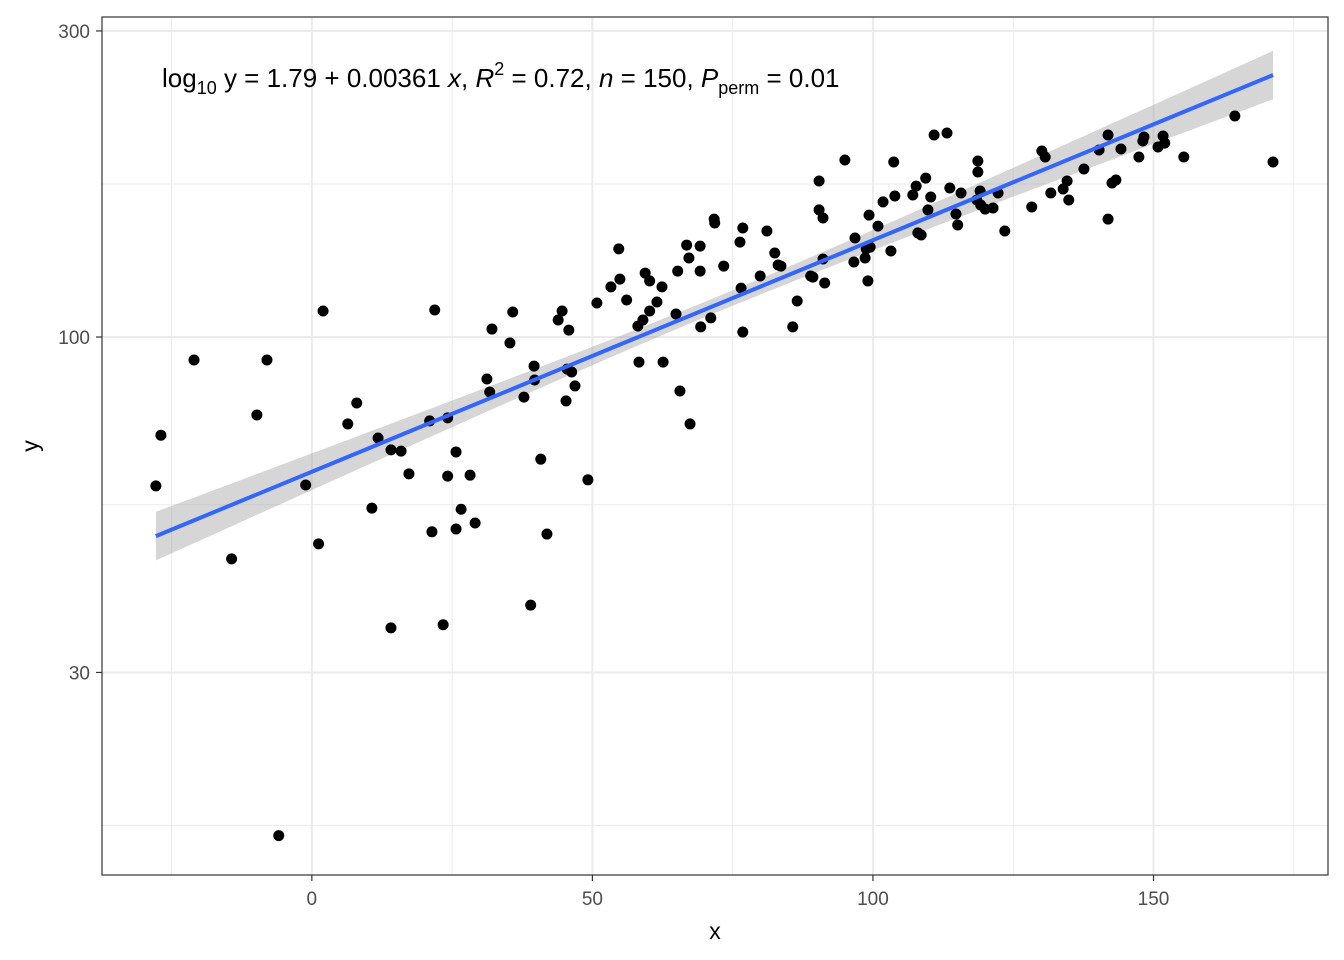 The image size is (1344, 960). What do you see at coordinates (454, 78) in the screenshot?
I see `annotation-part: x` at bounding box center [454, 78].